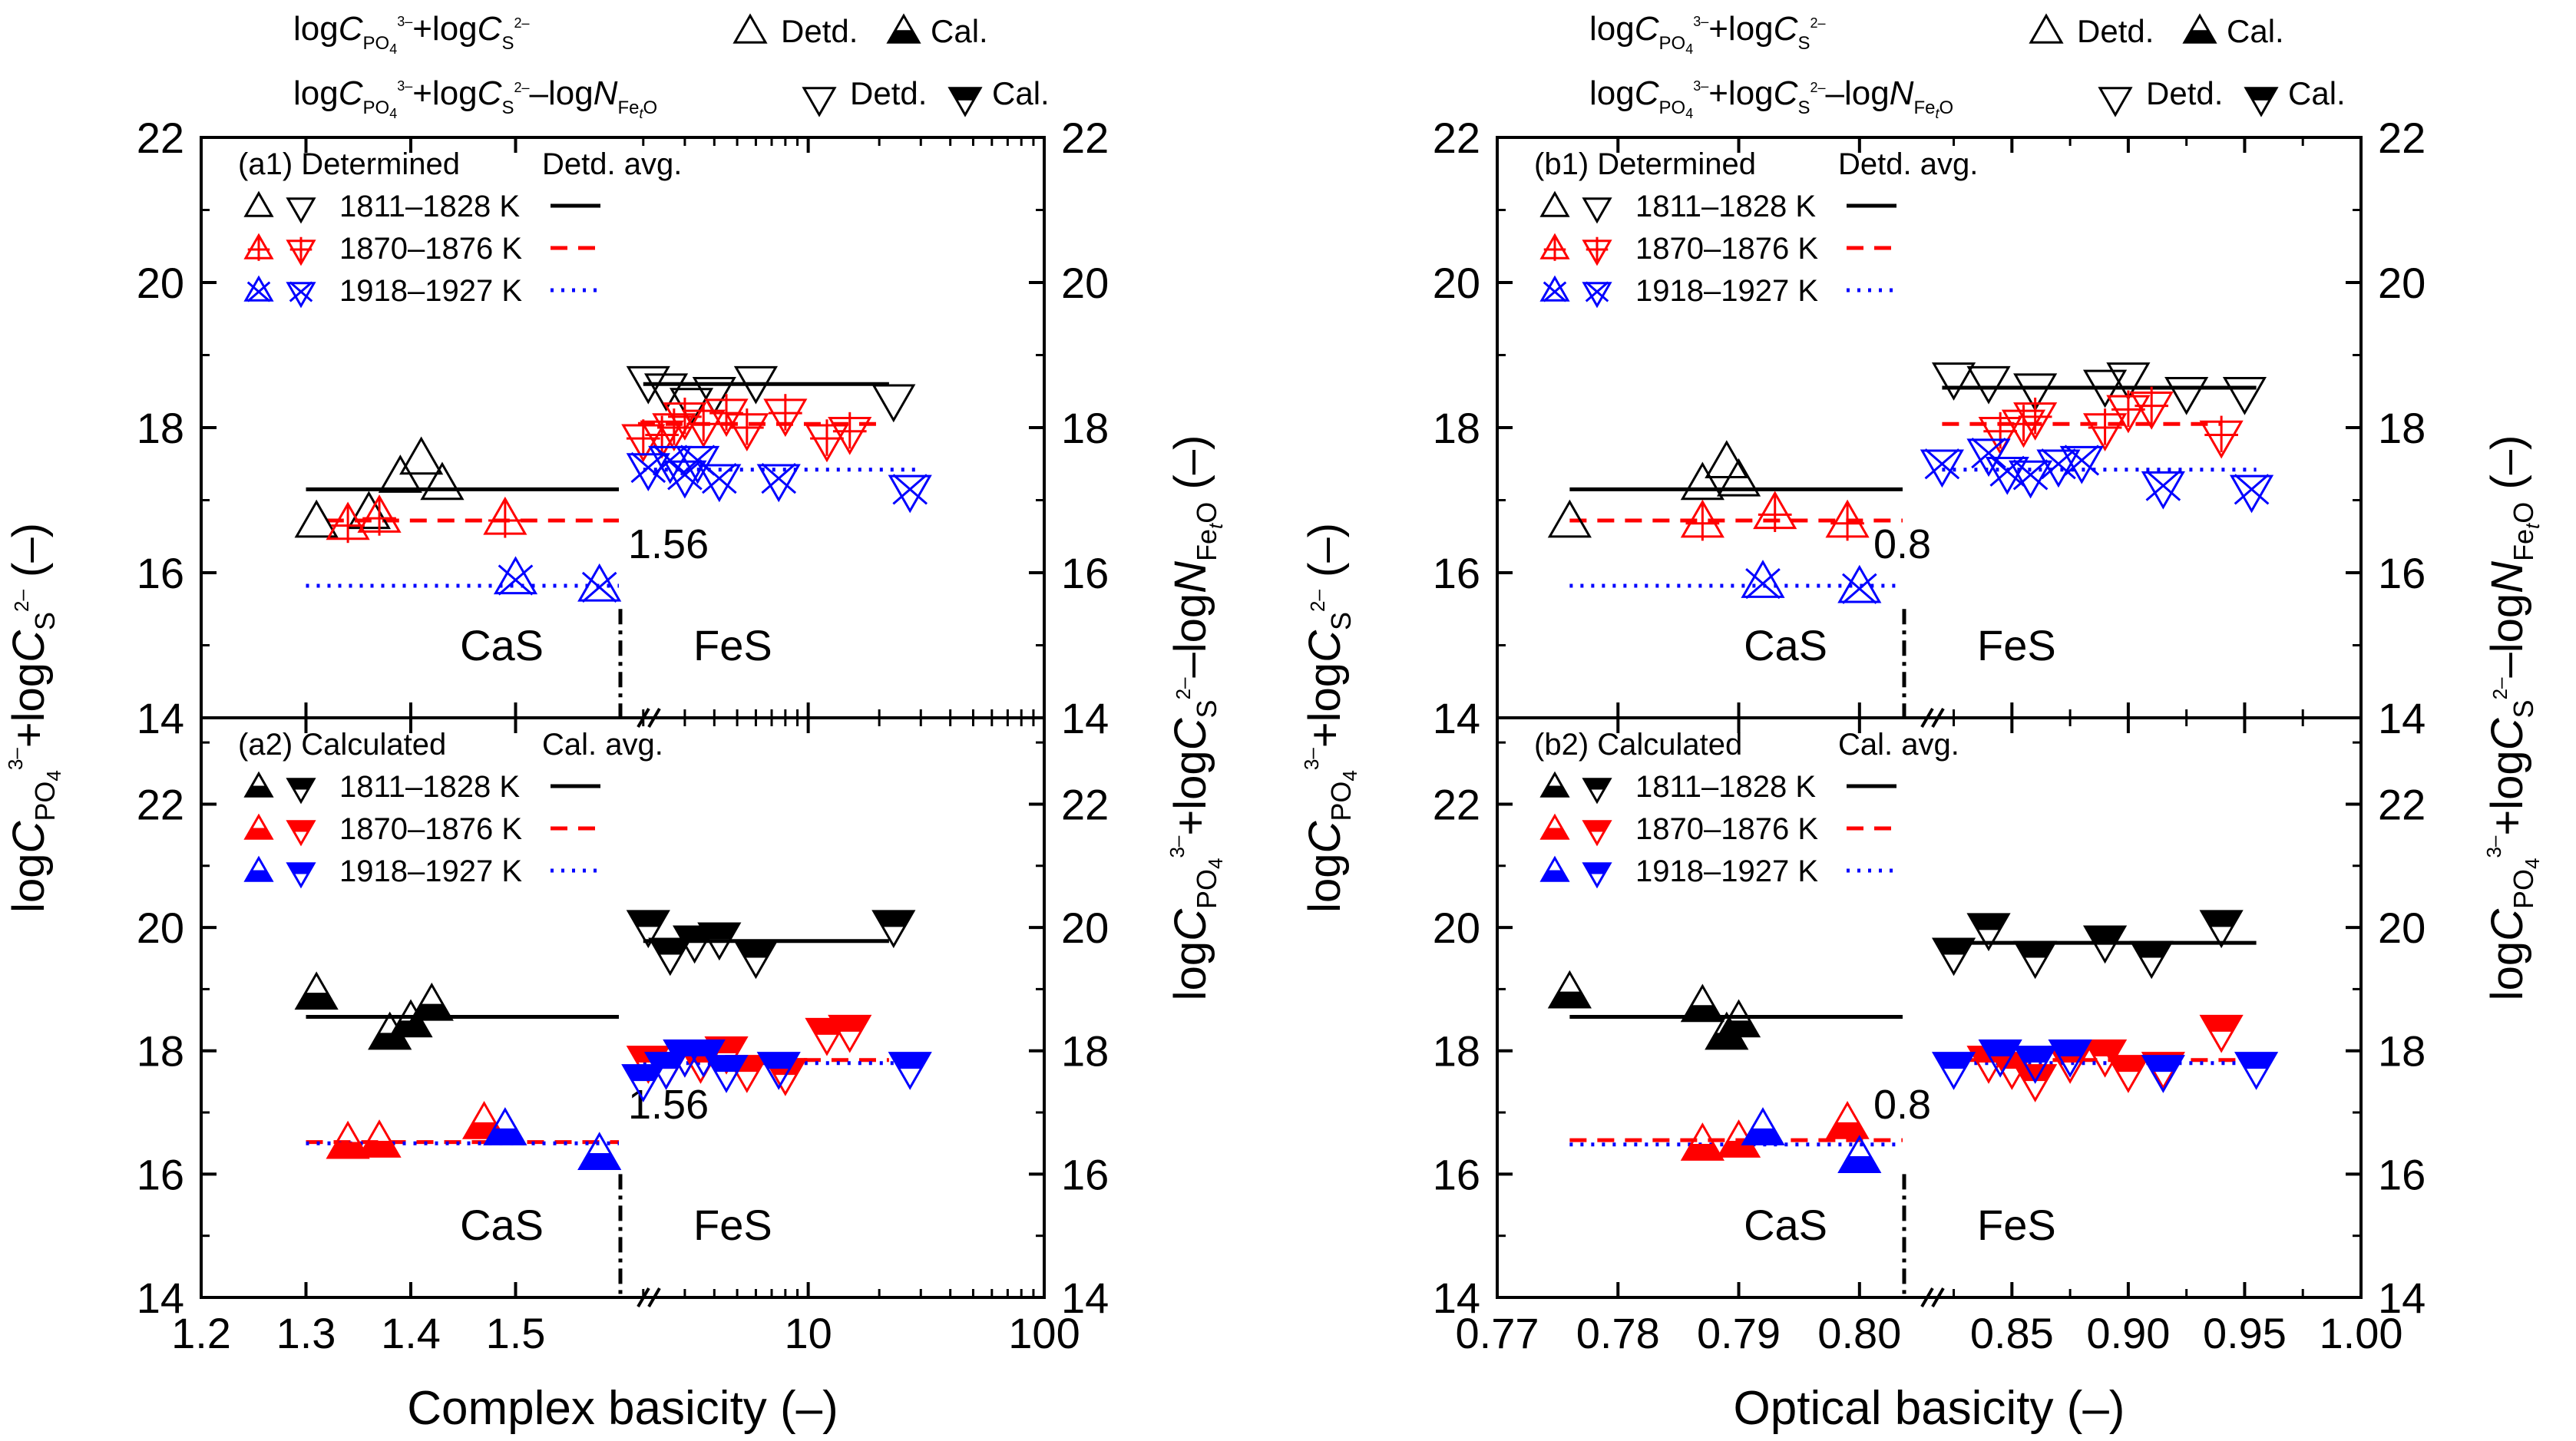 Image resolution: width=2576 pixels, height=1441 pixels. Describe the element at coordinates (1929, 1409) in the screenshot. I see `x-axis-label: Optical basicity (–)` at that location.